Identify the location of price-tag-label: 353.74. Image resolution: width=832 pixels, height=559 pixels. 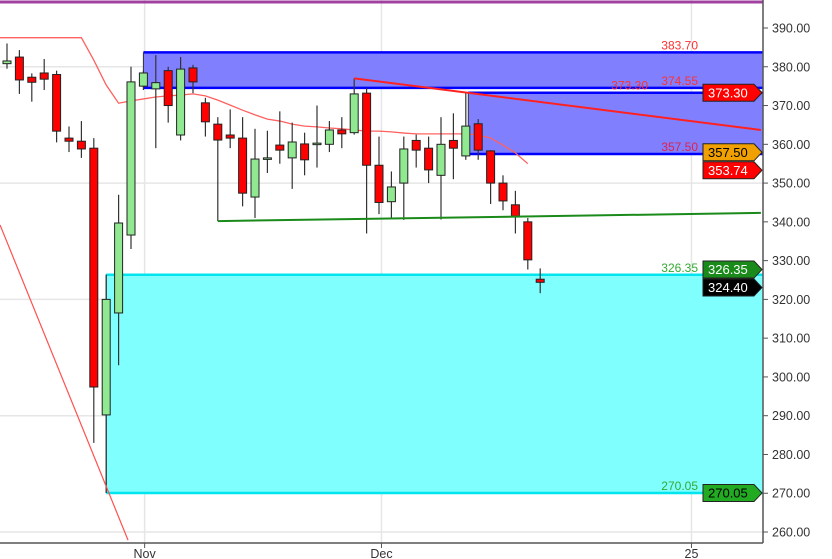
(728, 170).